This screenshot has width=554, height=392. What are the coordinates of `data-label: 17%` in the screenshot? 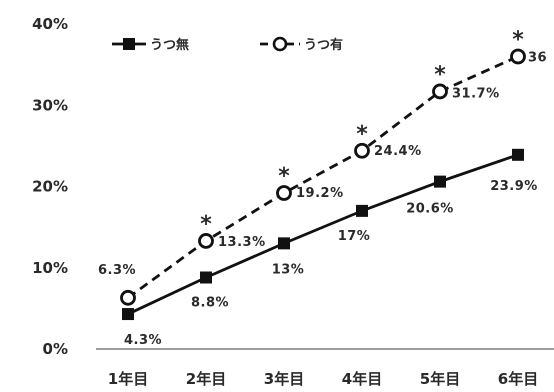 It's located at (354, 236).